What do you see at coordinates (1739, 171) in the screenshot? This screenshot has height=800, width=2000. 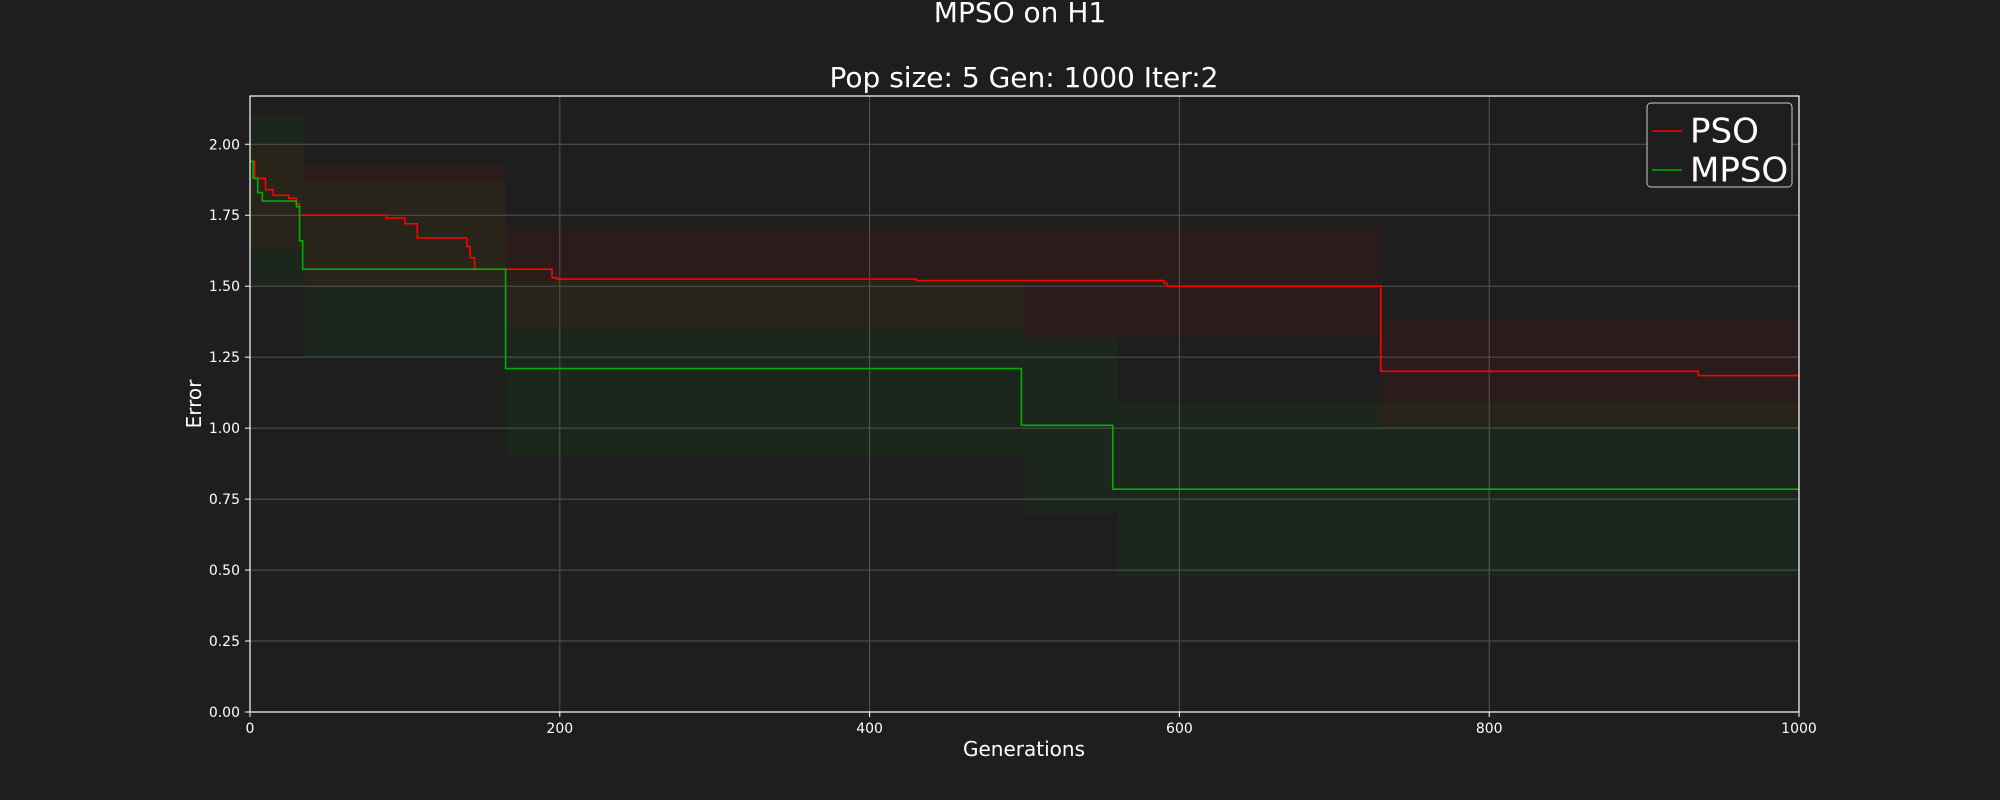 I see `legend-label-mpso: MPSO` at bounding box center [1739, 171].